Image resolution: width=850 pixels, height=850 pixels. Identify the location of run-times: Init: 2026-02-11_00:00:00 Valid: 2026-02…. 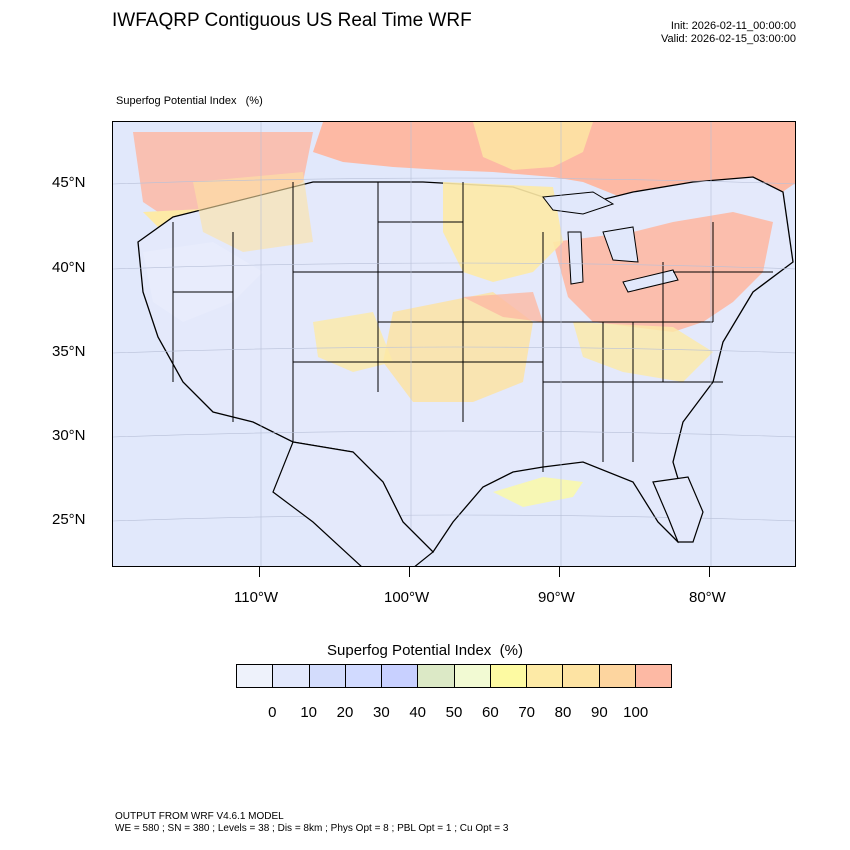
(728, 33).